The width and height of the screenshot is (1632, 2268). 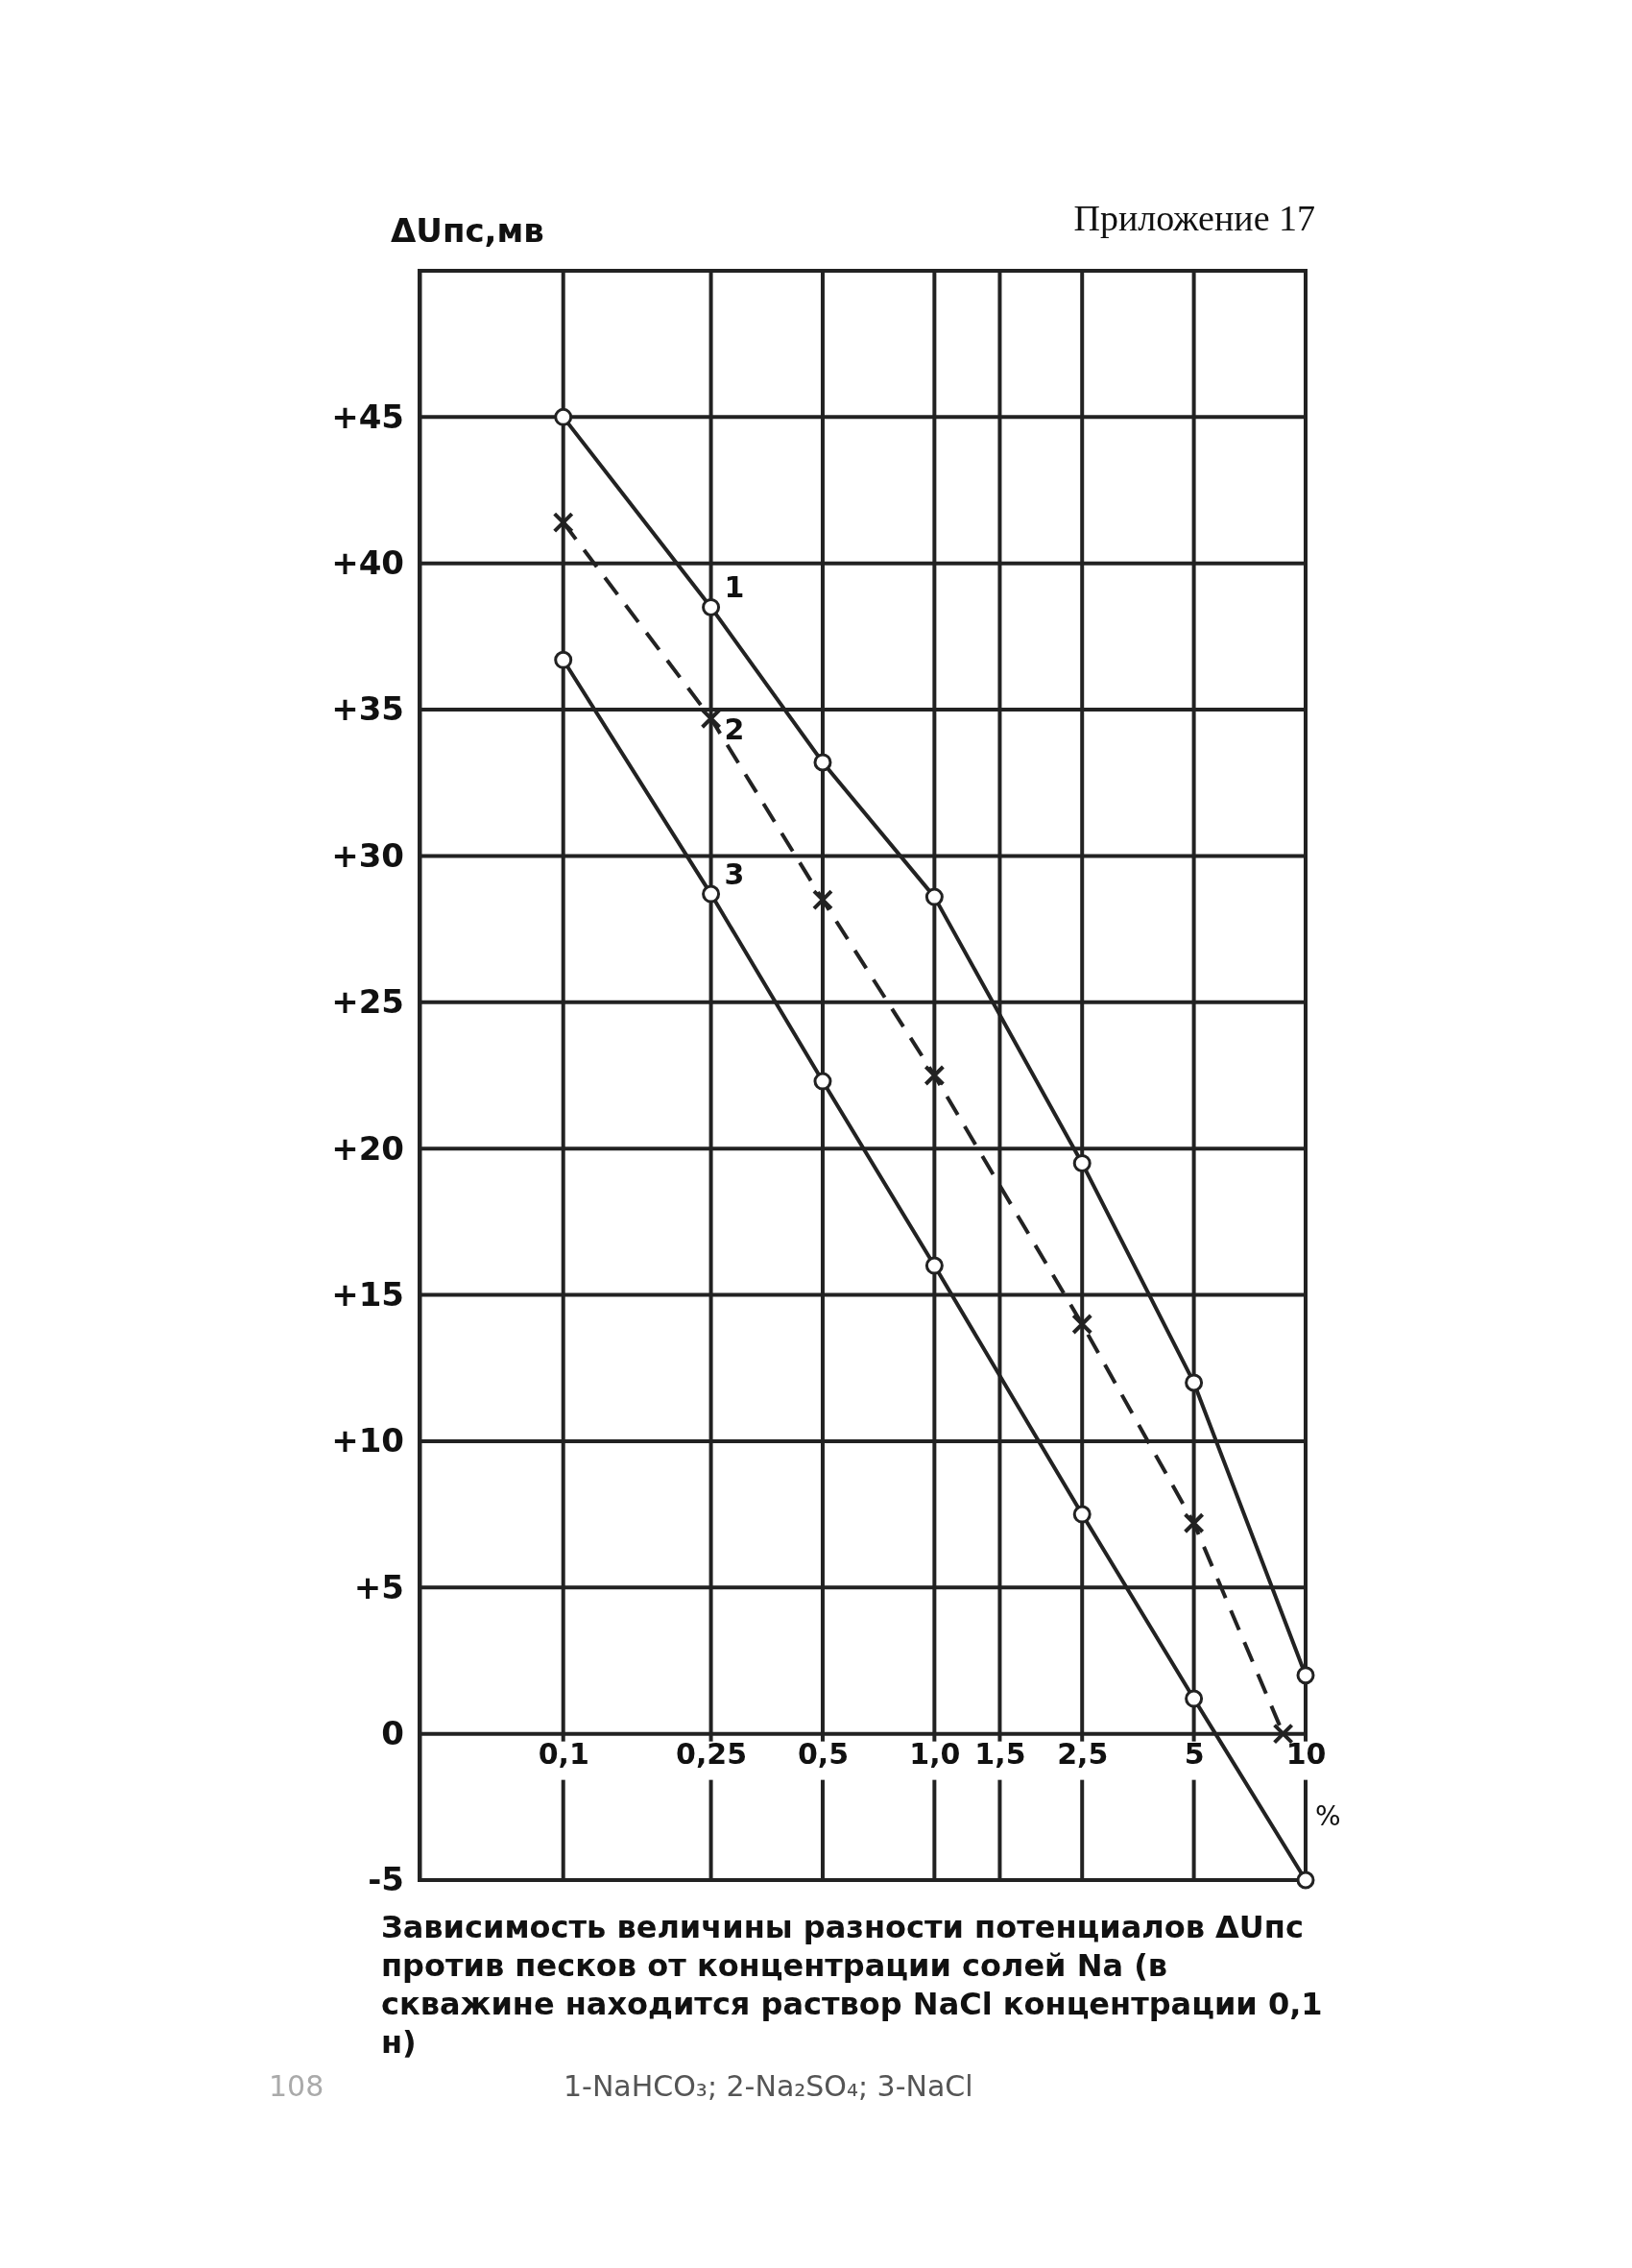 I want to click on y-axis-title: ΔUпс,мв, so click(x=467, y=230).